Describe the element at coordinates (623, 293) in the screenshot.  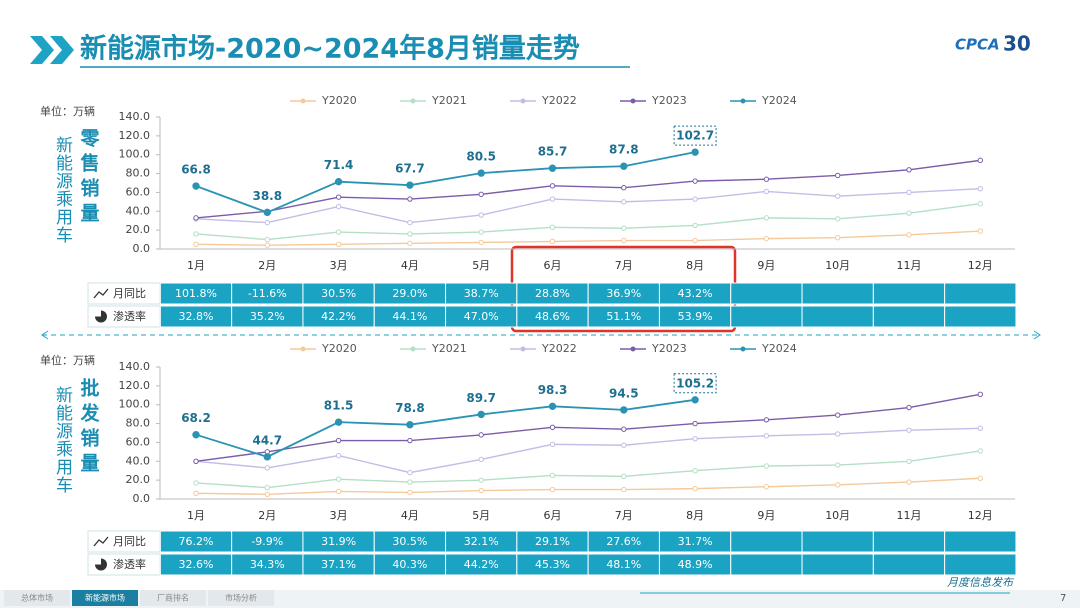
I see `table-value: 36.9%` at that location.